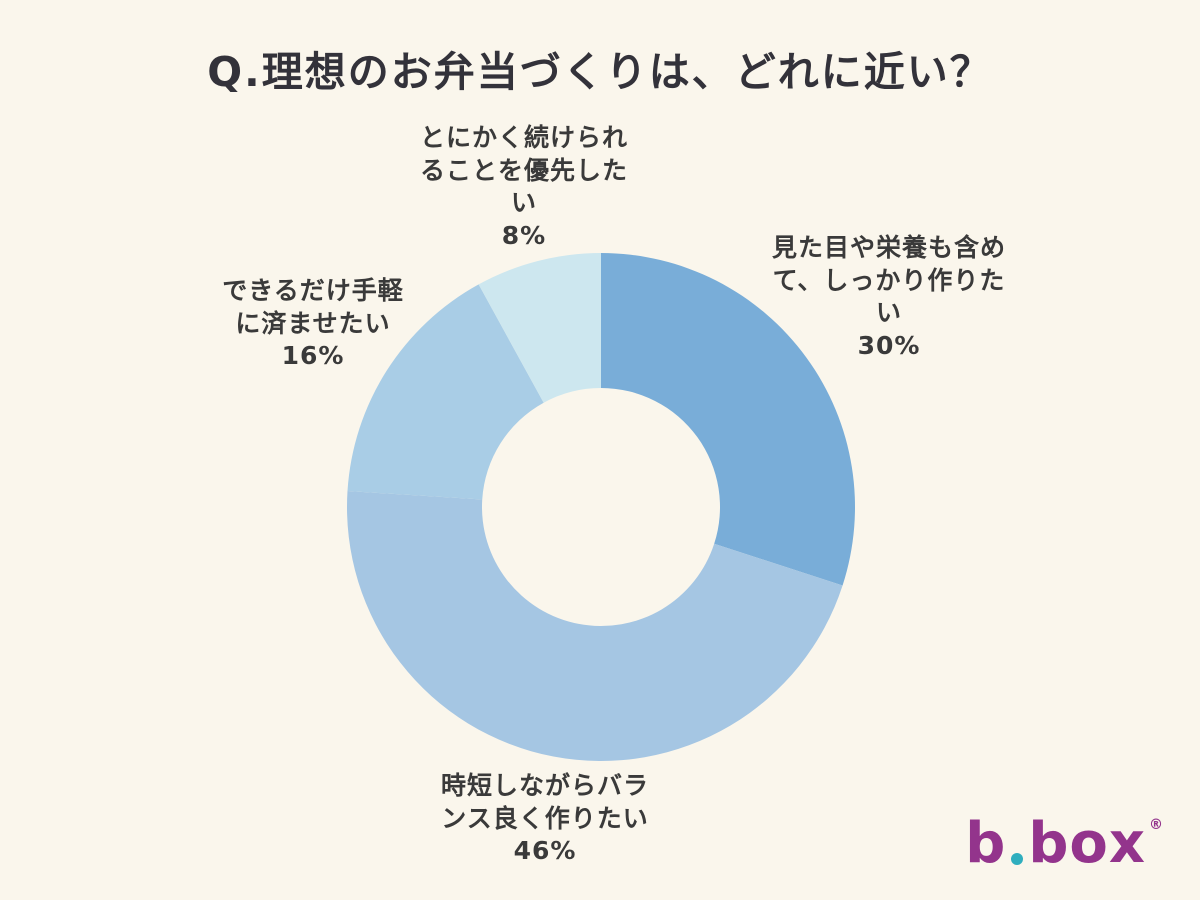 The width and height of the screenshot is (1200, 900). I want to click on segment-label-text: 見た目や栄養も含めて、しっかり作りたい, so click(889, 280).